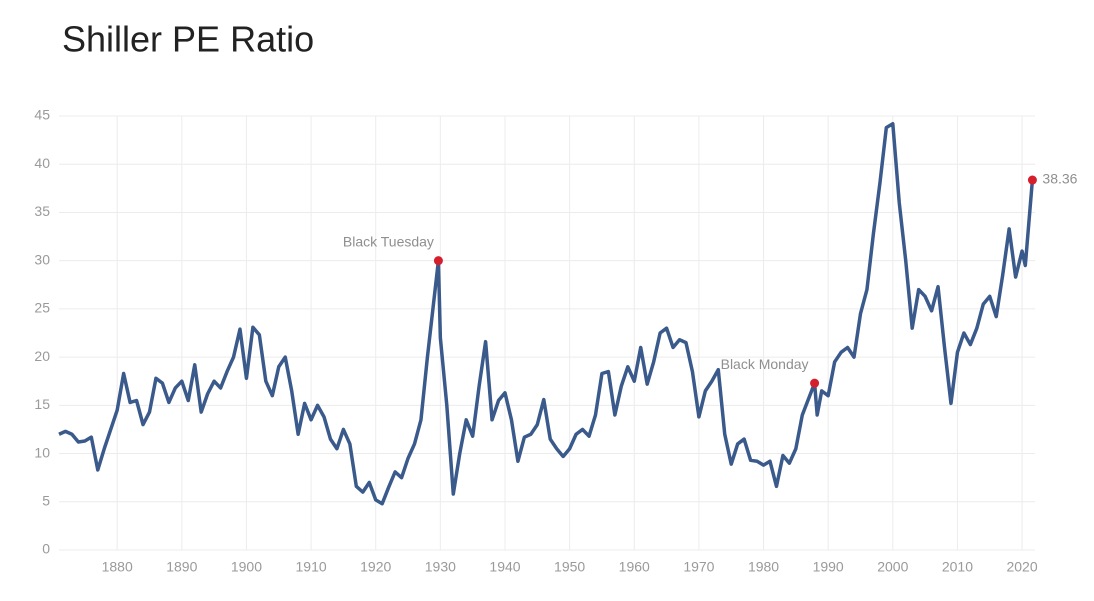 The height and width of the screenshot is (601, 1094). What do you see at coordinates (1021, 567) in the screenshot?
I see `x-tick-label: 2020` at bounding box center [1021, 567].